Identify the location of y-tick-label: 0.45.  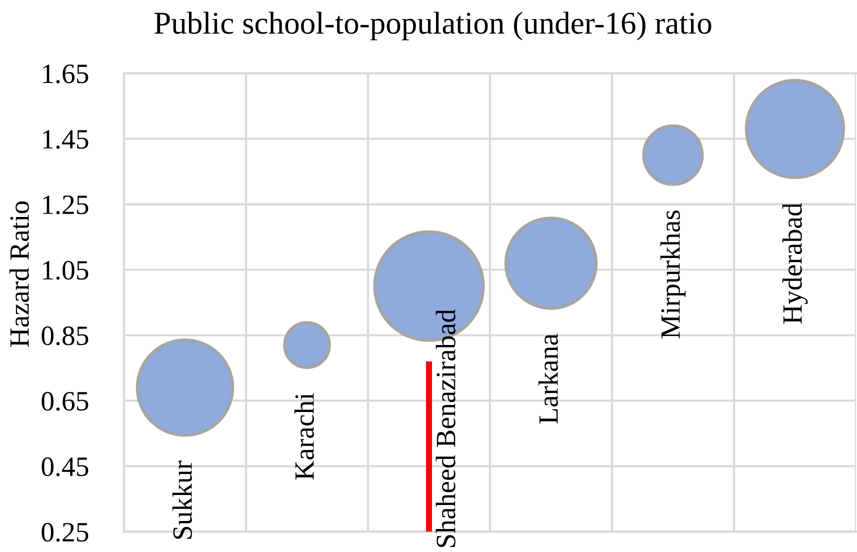
(65, 466).